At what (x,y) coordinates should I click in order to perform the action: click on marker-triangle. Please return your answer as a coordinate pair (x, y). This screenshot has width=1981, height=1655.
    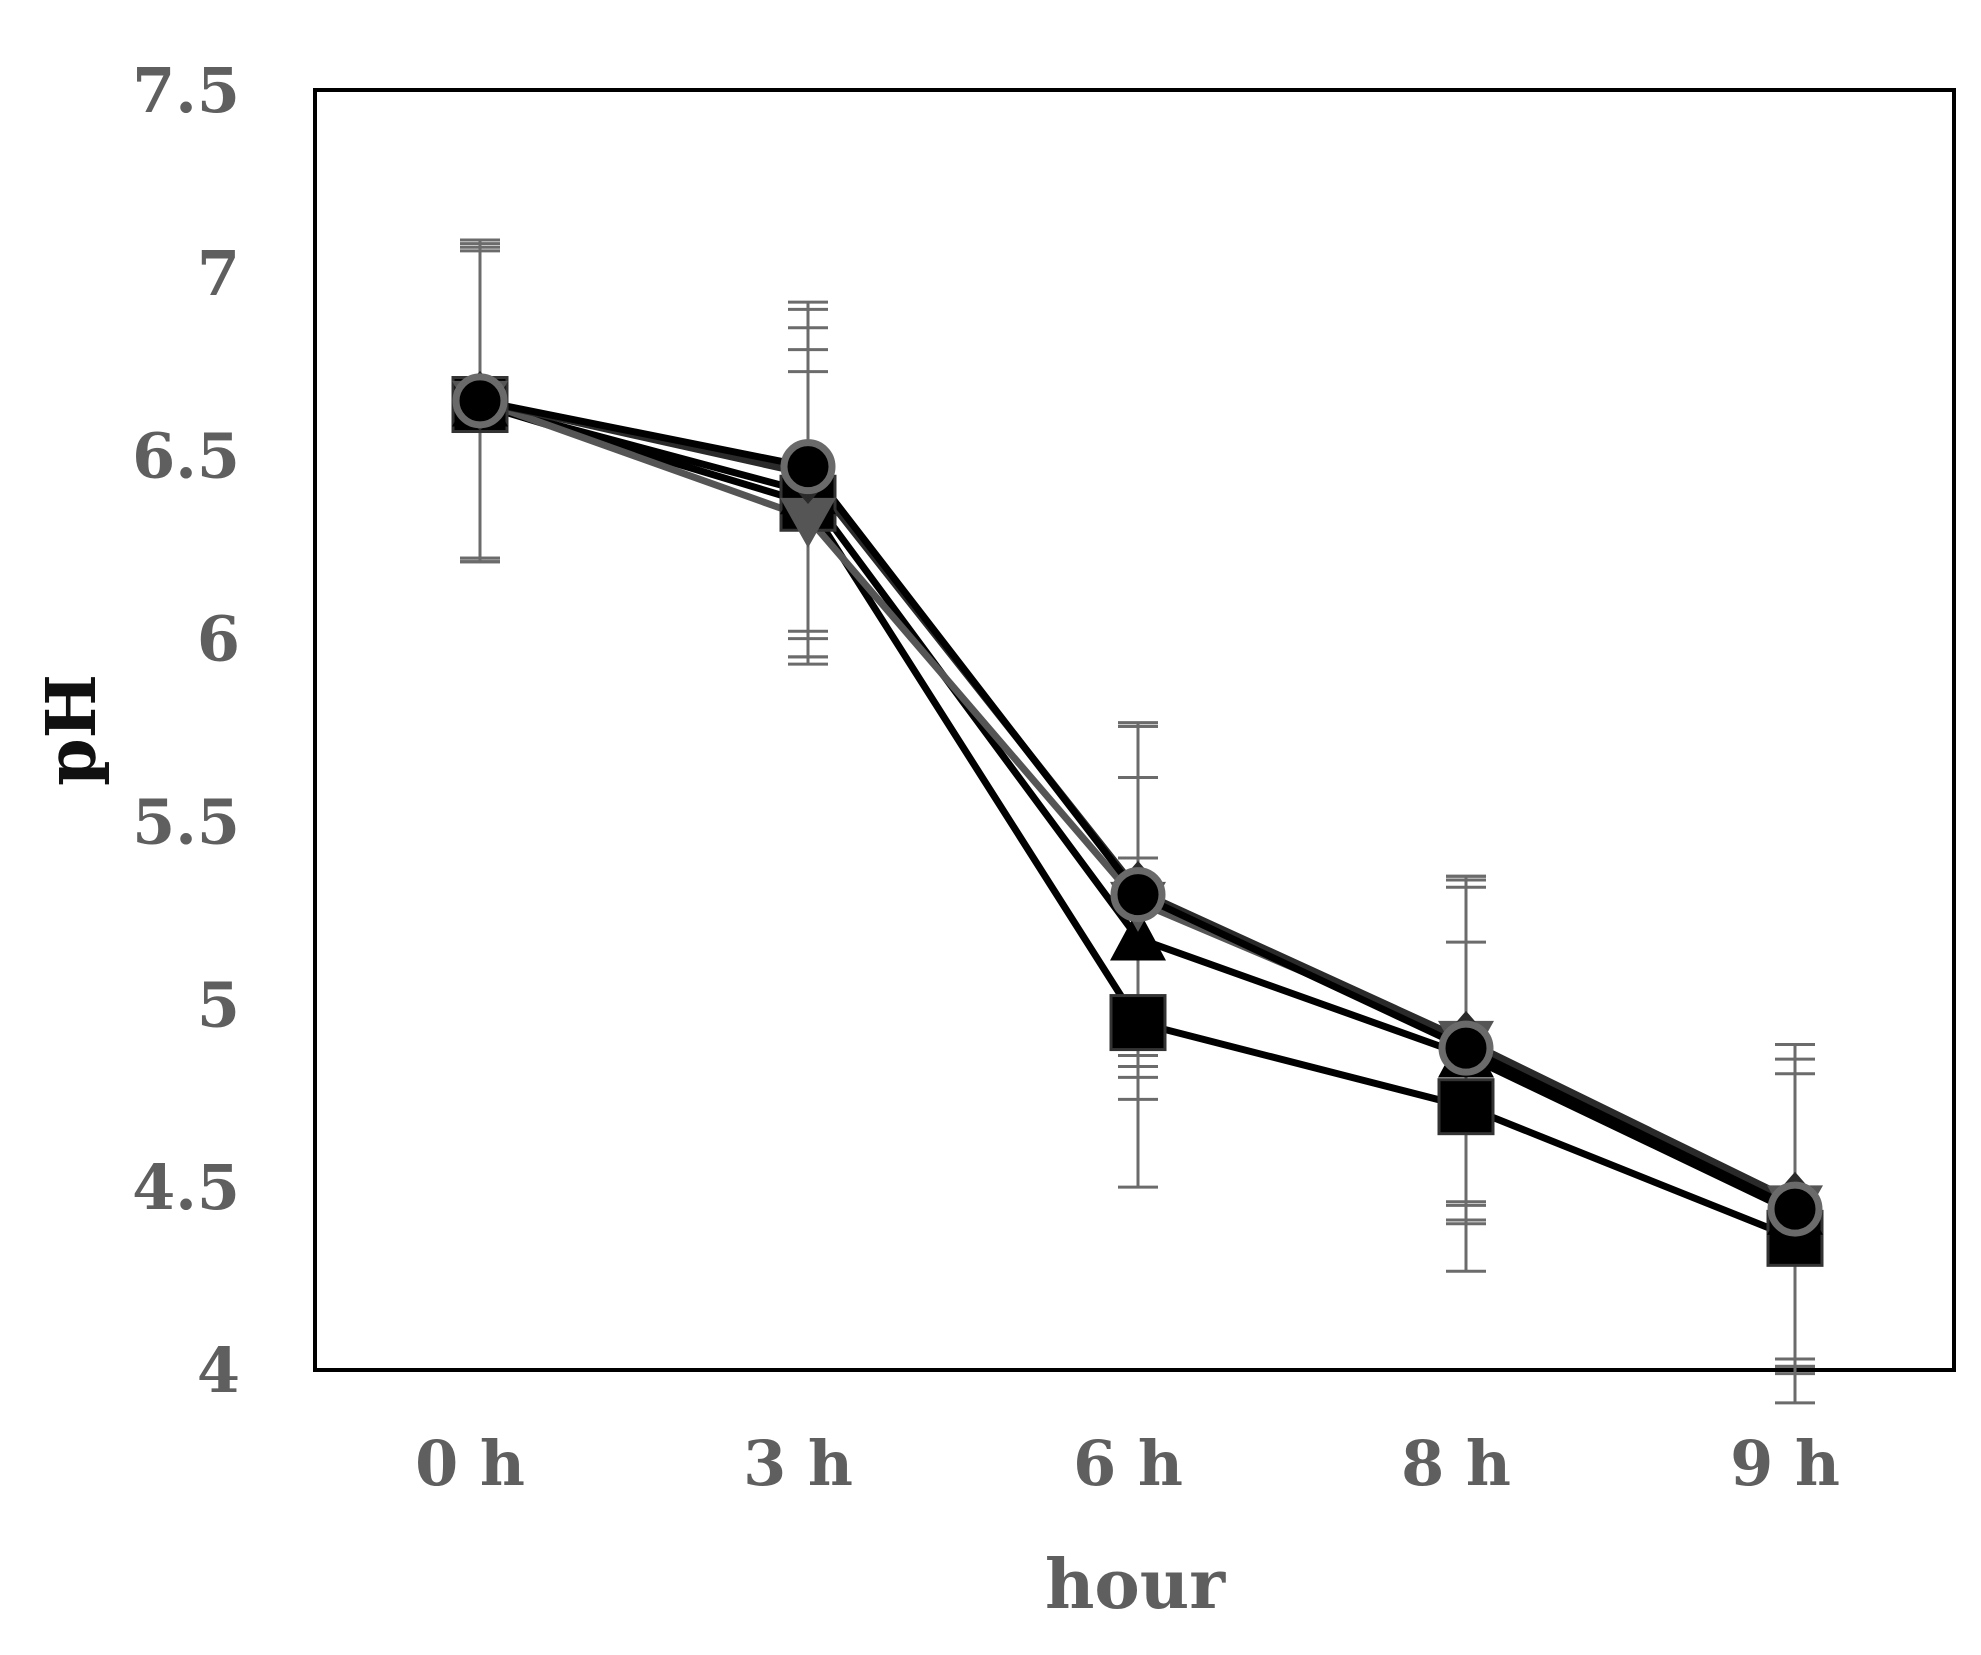
    Looking at the image, I should click on (1138, 934).